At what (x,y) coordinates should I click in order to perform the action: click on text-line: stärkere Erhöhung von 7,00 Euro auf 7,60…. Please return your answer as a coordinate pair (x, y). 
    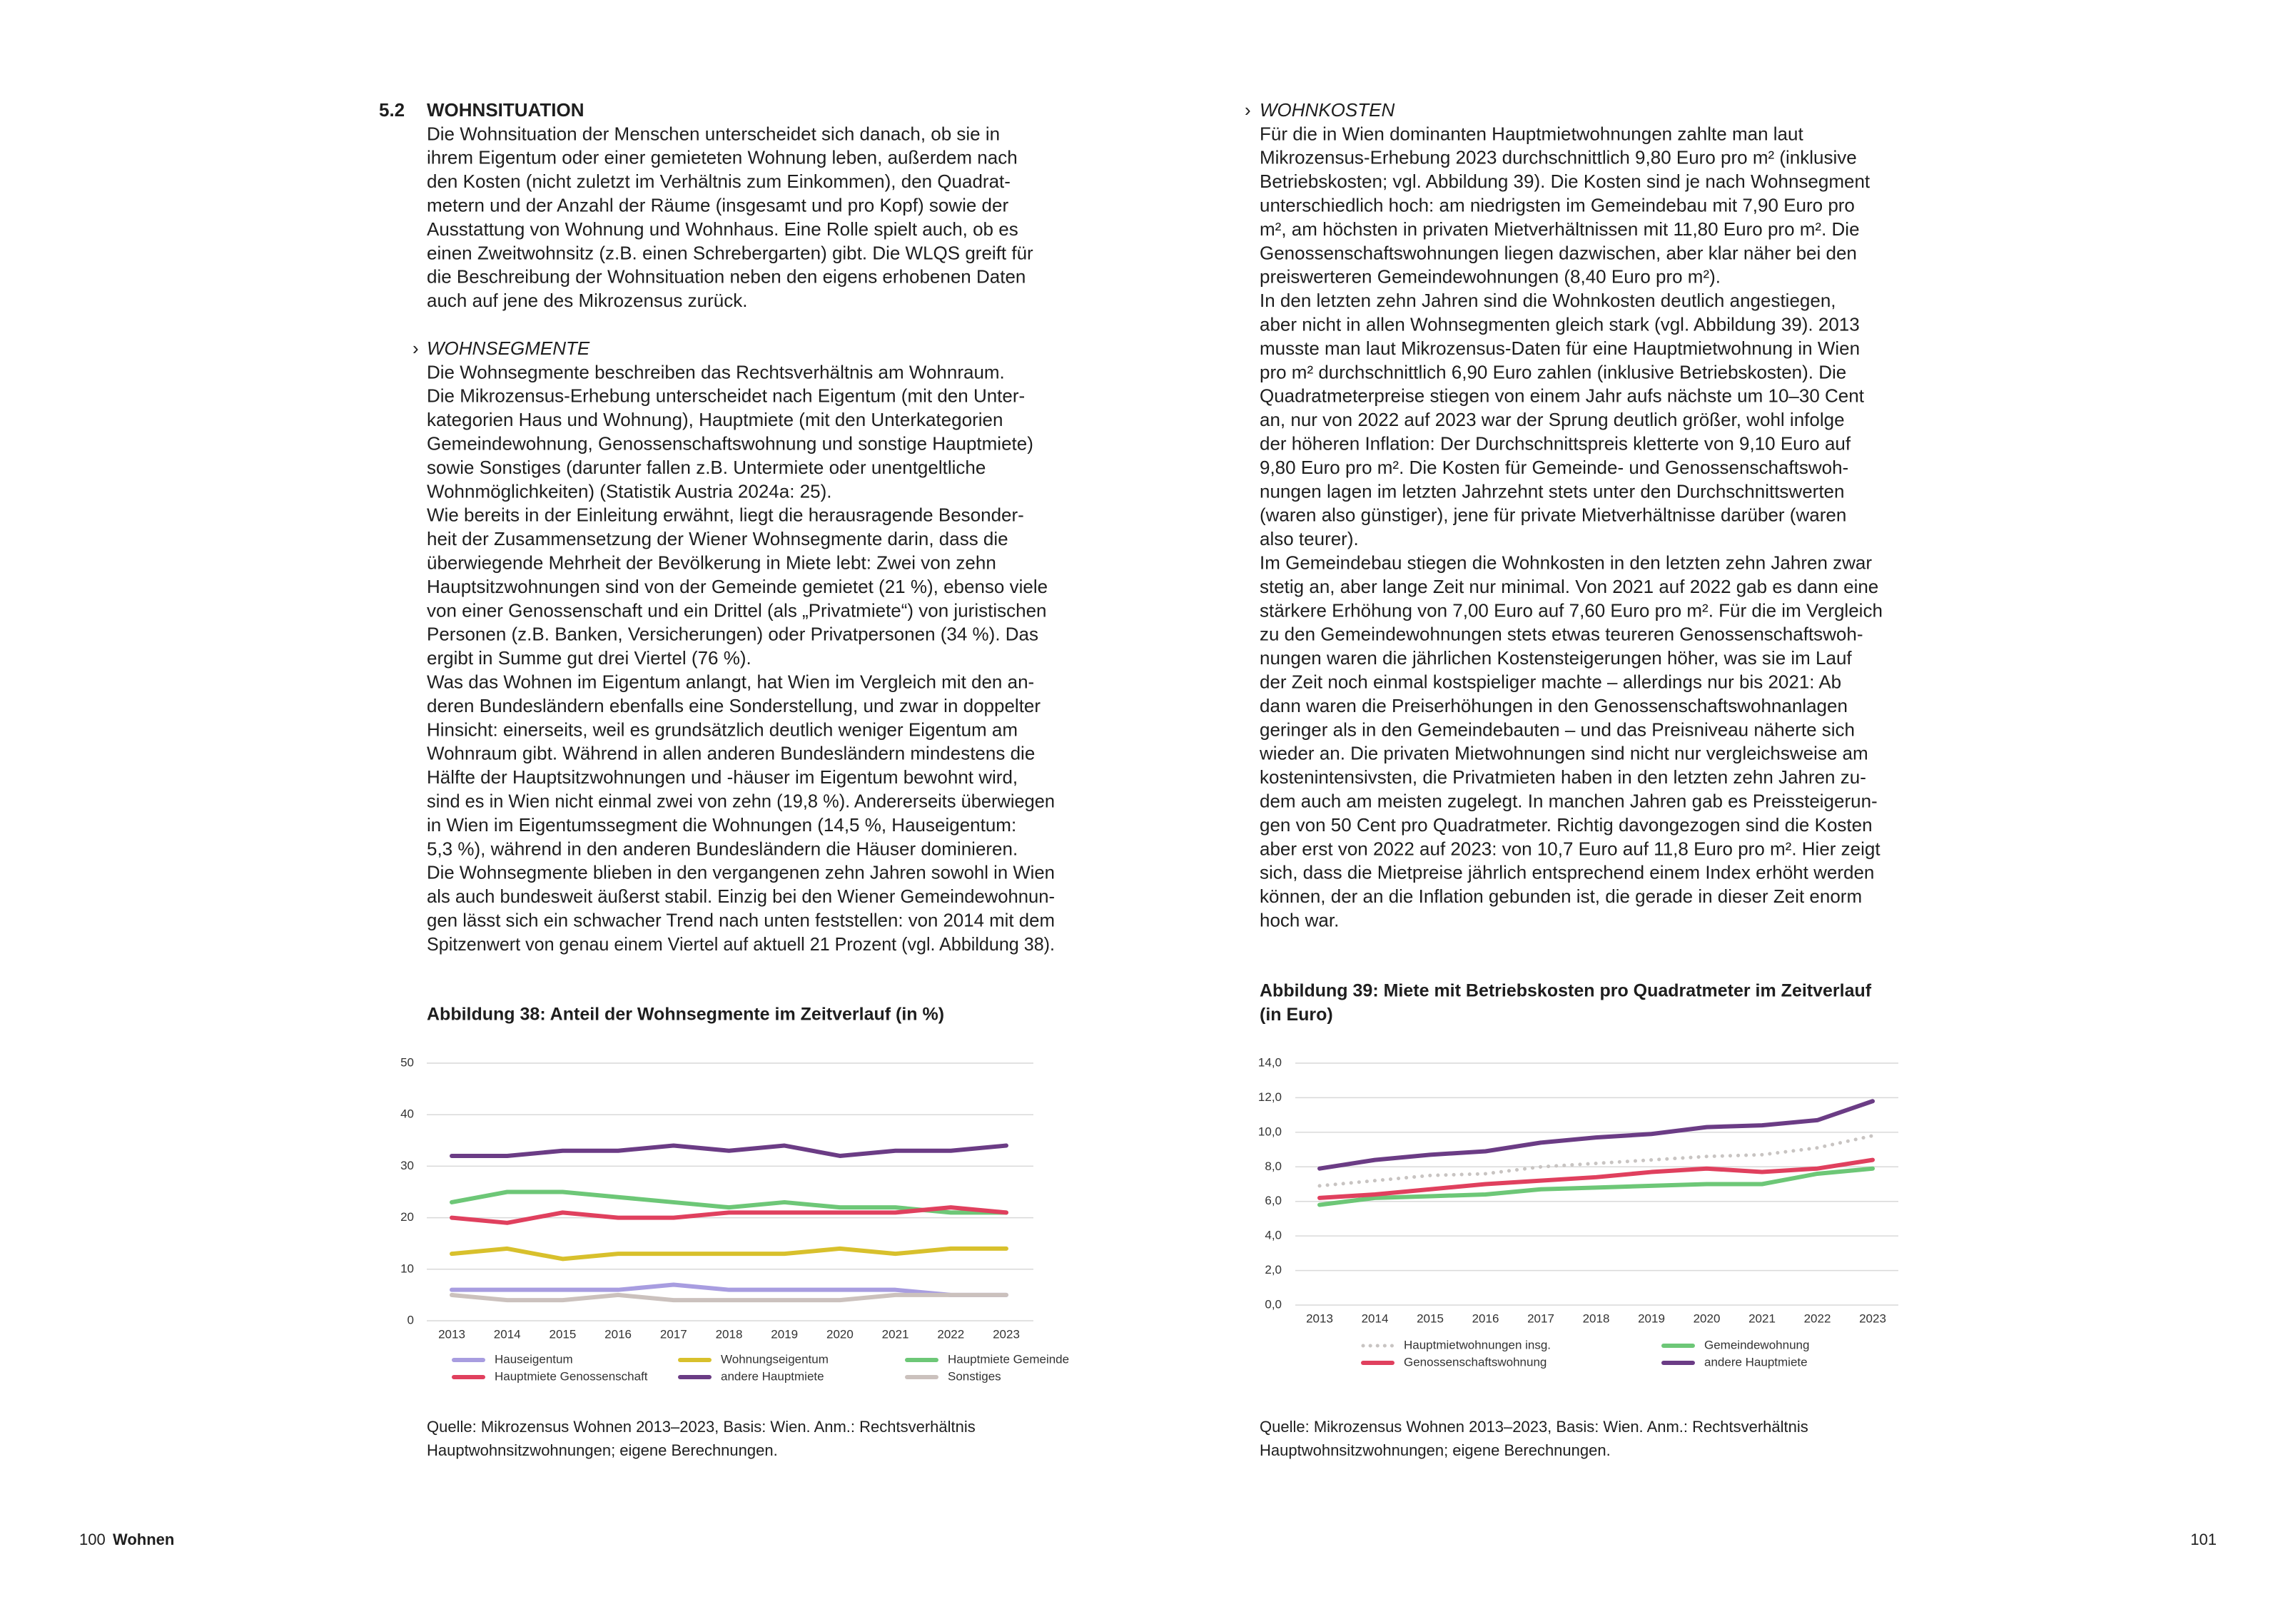
    Looking at the image, I should click on (1571, 610).